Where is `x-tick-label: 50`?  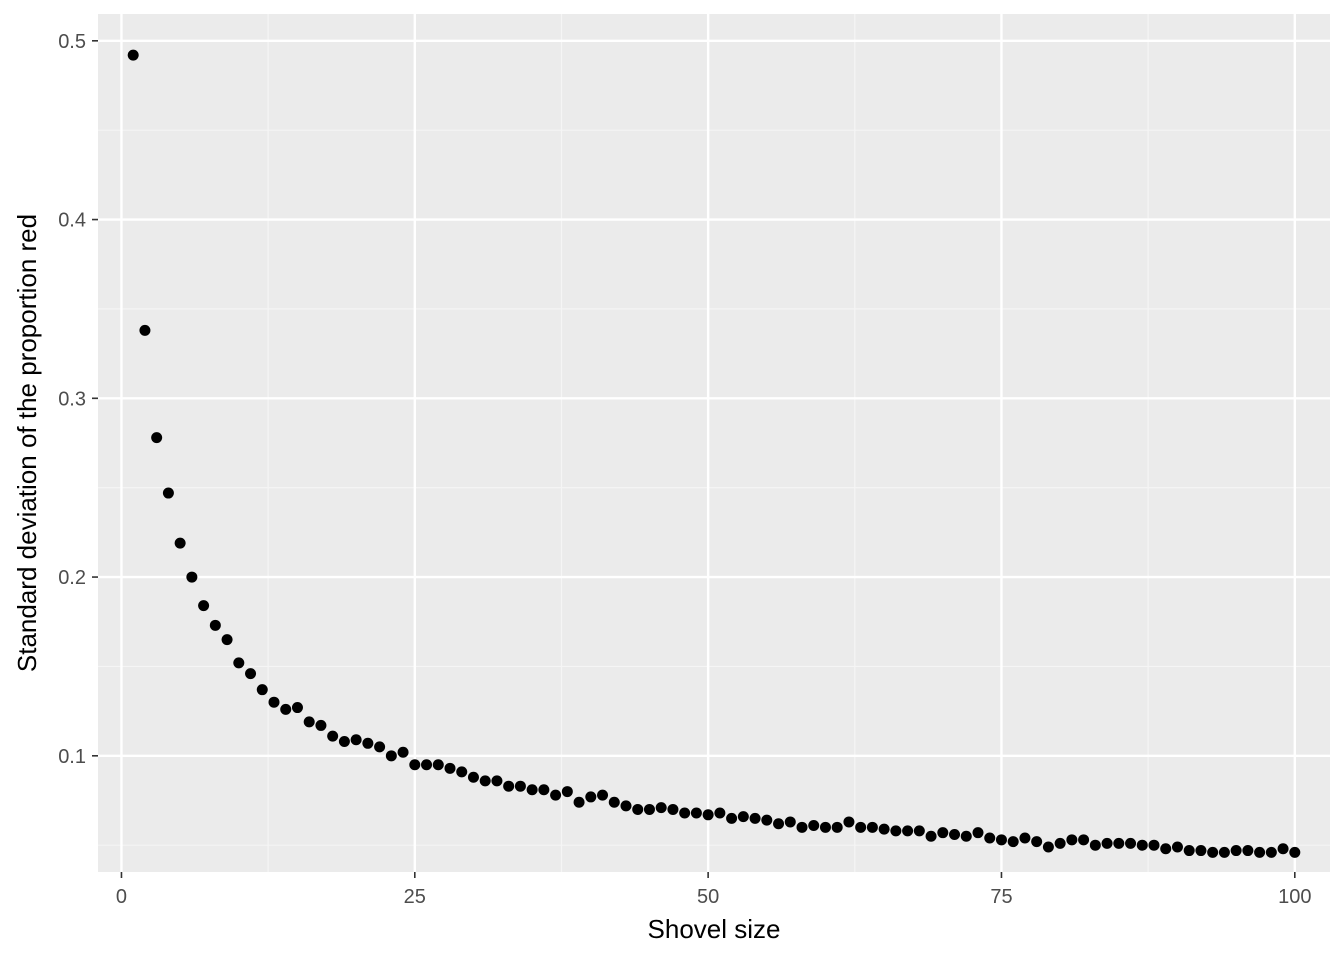 x-tick-label: 50 is located at coordinates (708, 897).